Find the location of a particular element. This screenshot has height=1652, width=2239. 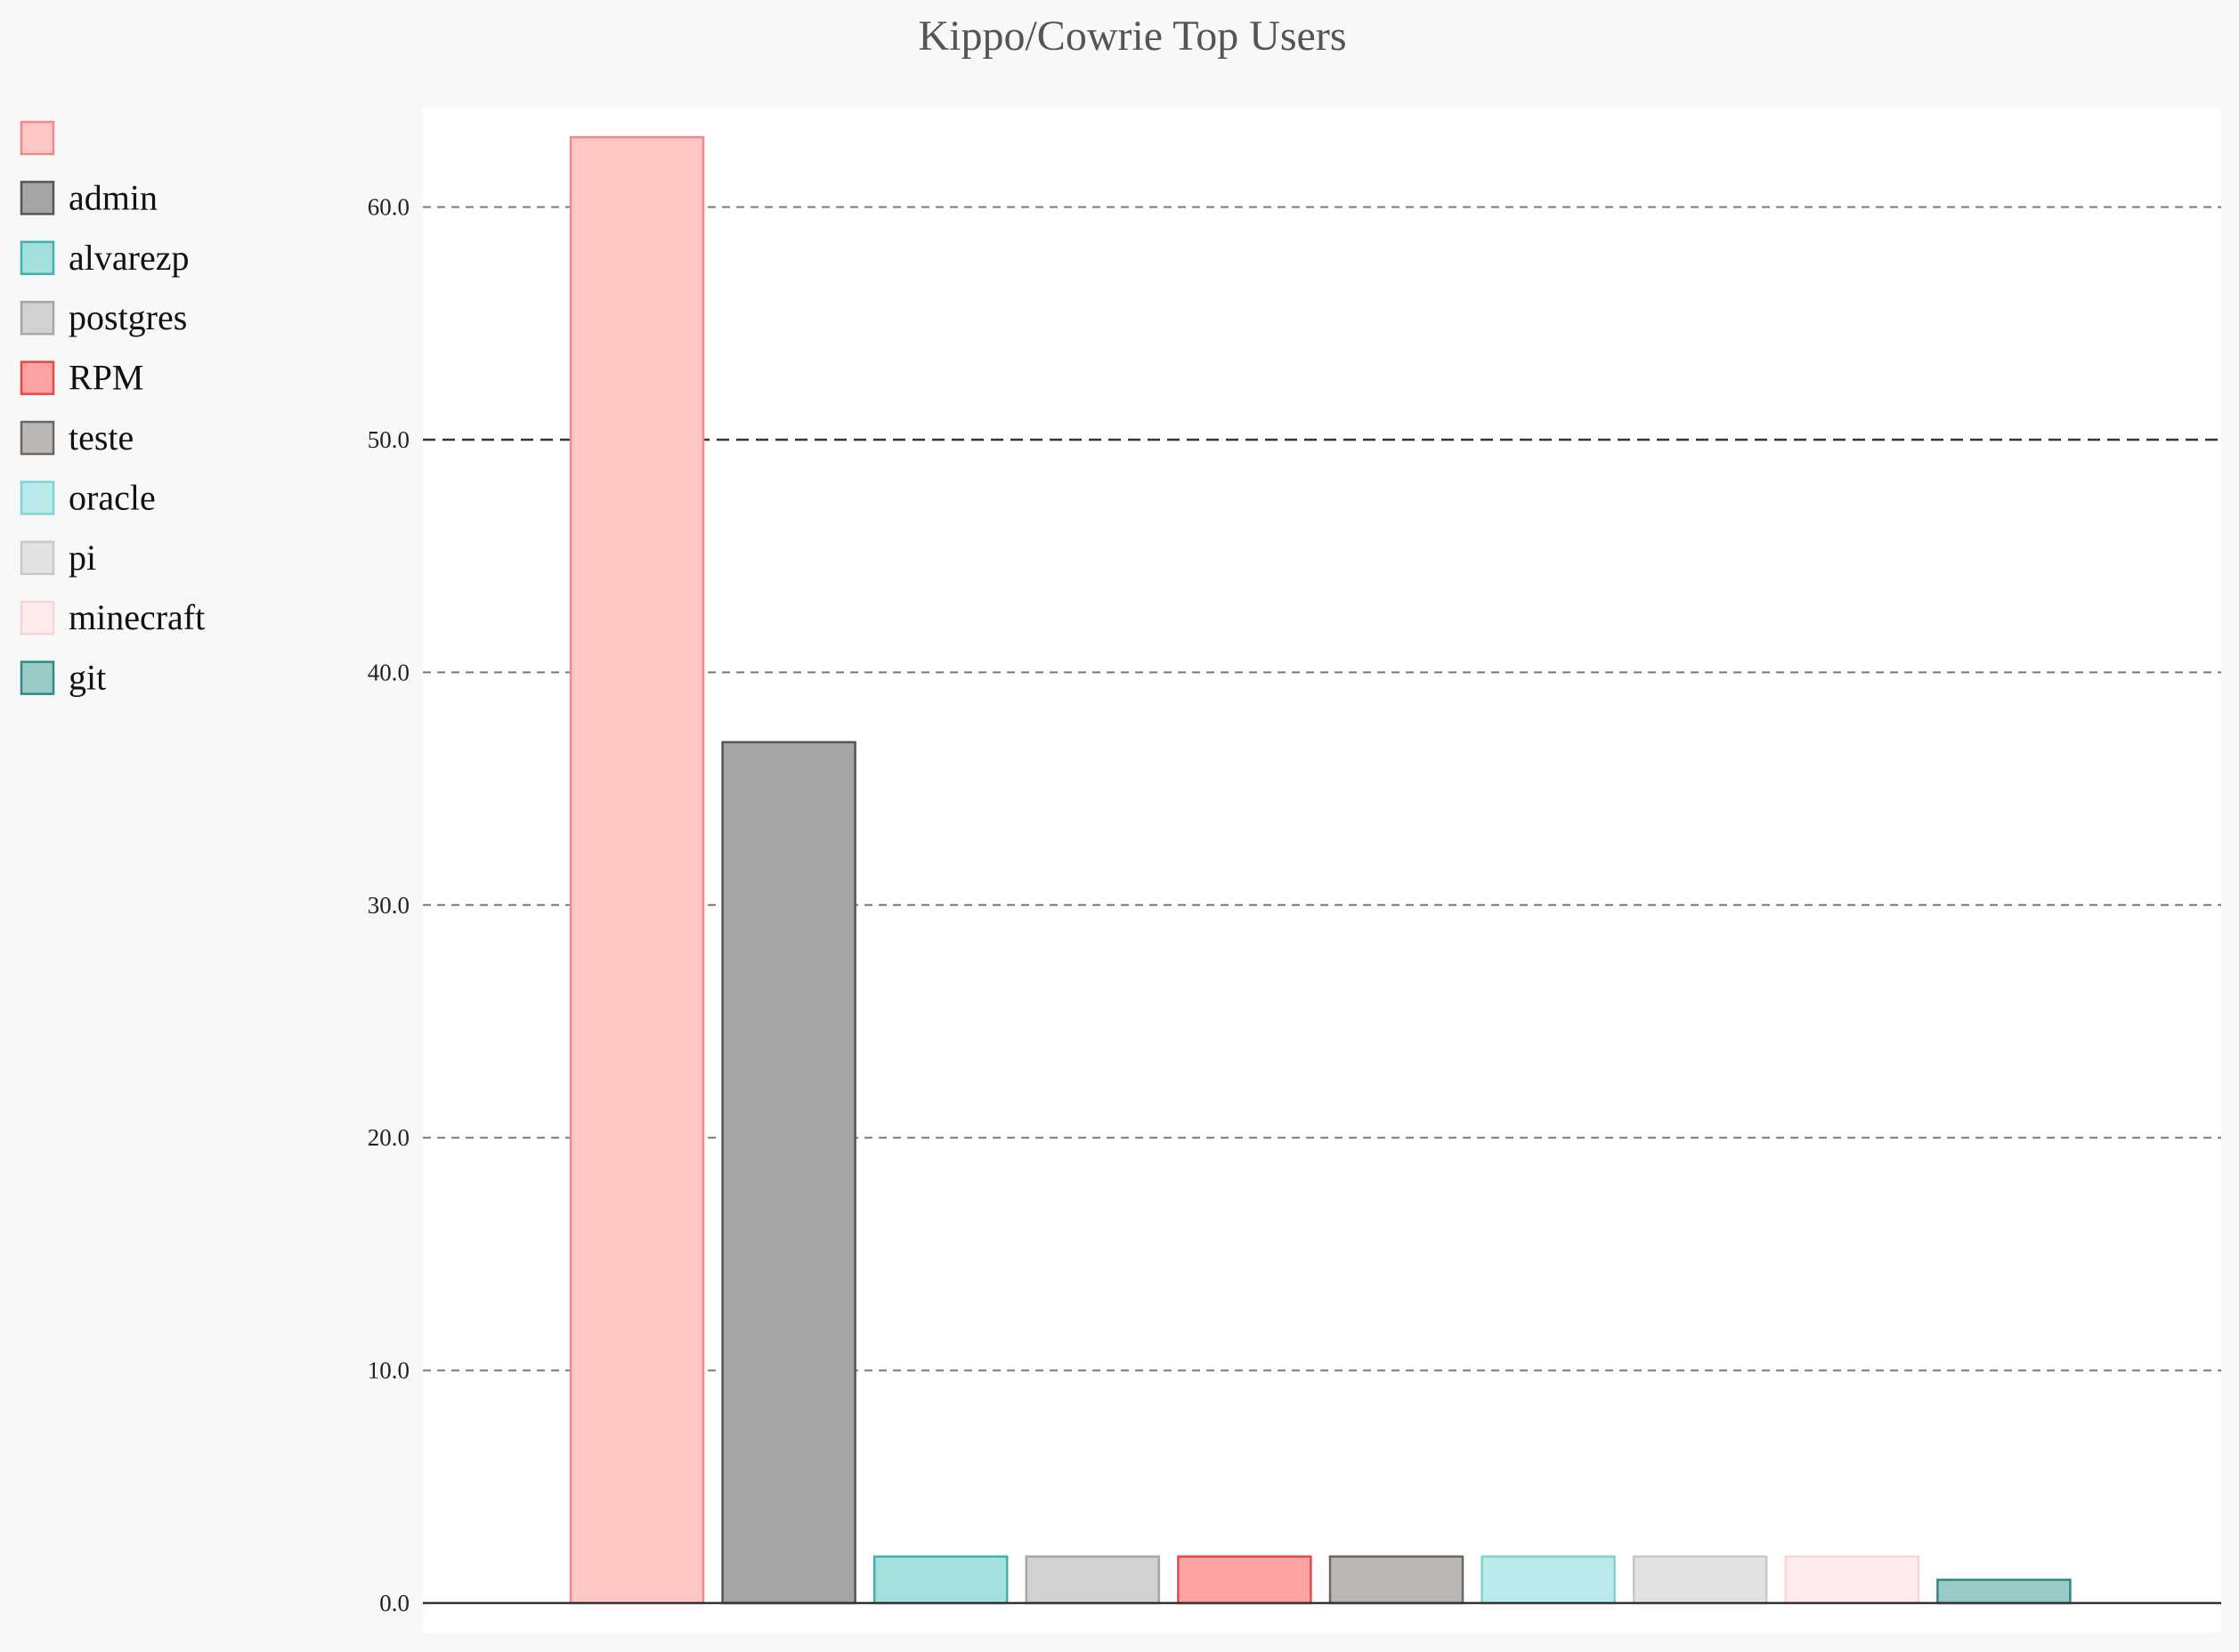

y-tick-label: 20.0 is located at coordinates (389, 1137).